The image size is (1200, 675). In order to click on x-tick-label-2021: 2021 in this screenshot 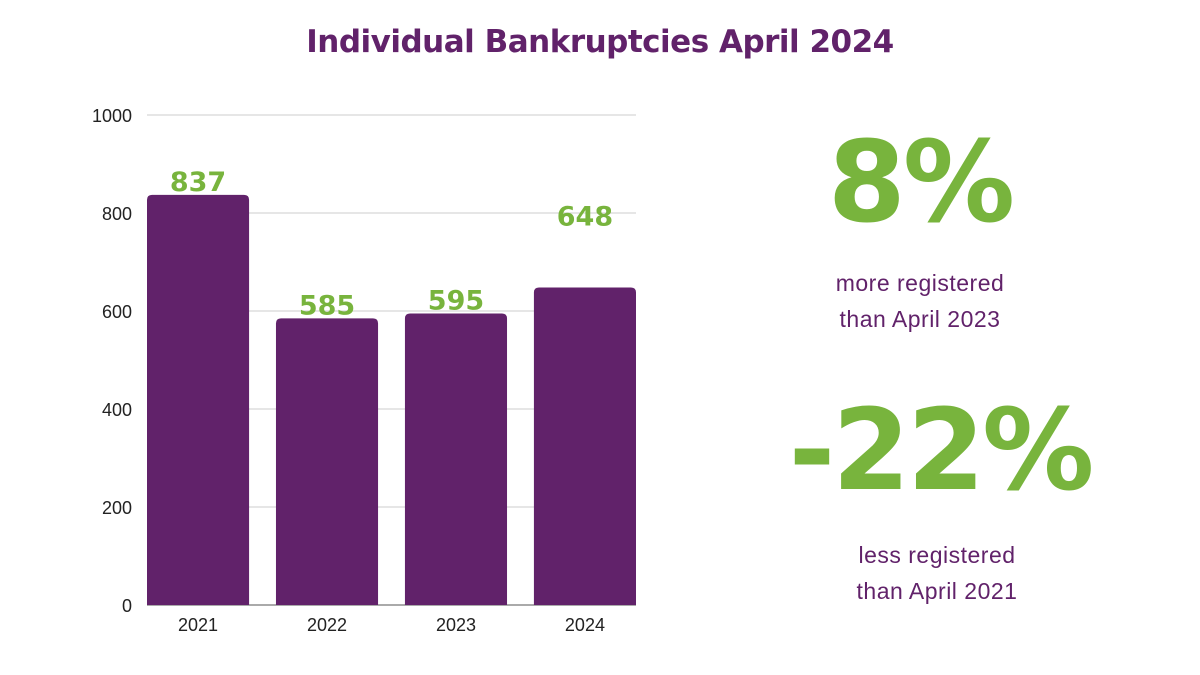, I will do `click(198, 625)`.